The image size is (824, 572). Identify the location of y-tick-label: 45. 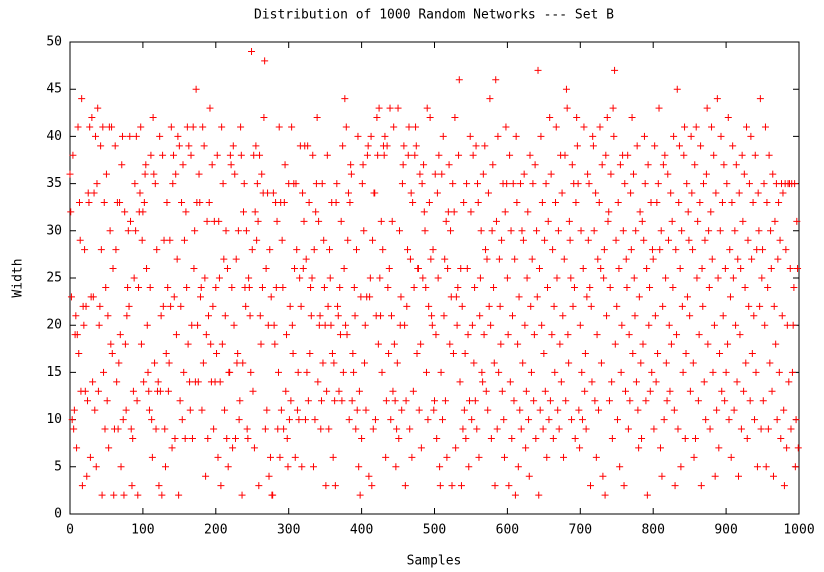
(54, 89).